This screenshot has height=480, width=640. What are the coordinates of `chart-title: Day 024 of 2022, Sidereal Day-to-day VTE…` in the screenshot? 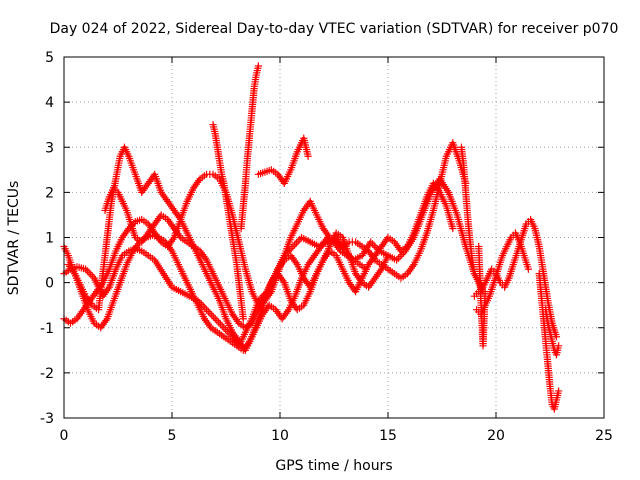 It's located at (334, 29).